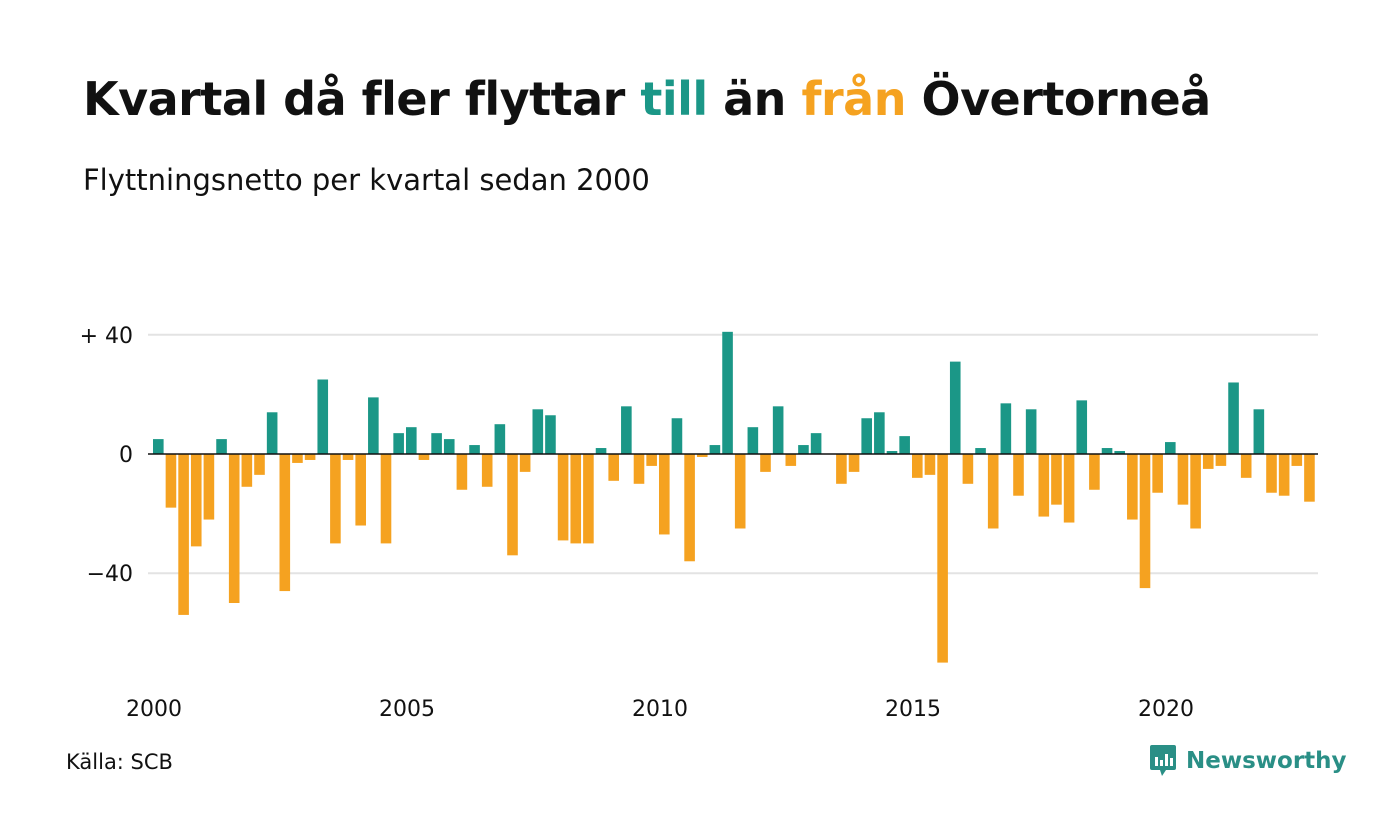 The image size is (1400, 840). I want to click on x-tick-label: 2005, so click(407, 709).